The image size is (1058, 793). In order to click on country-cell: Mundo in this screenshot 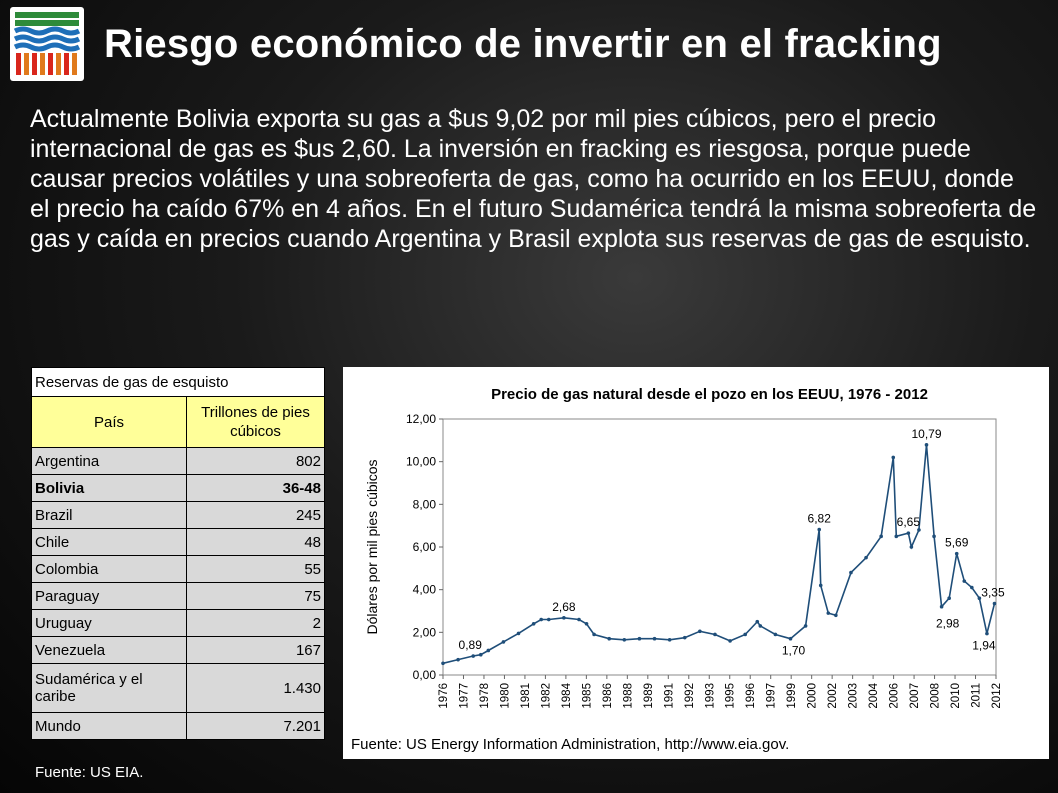, I will do `click(109, 726)`.